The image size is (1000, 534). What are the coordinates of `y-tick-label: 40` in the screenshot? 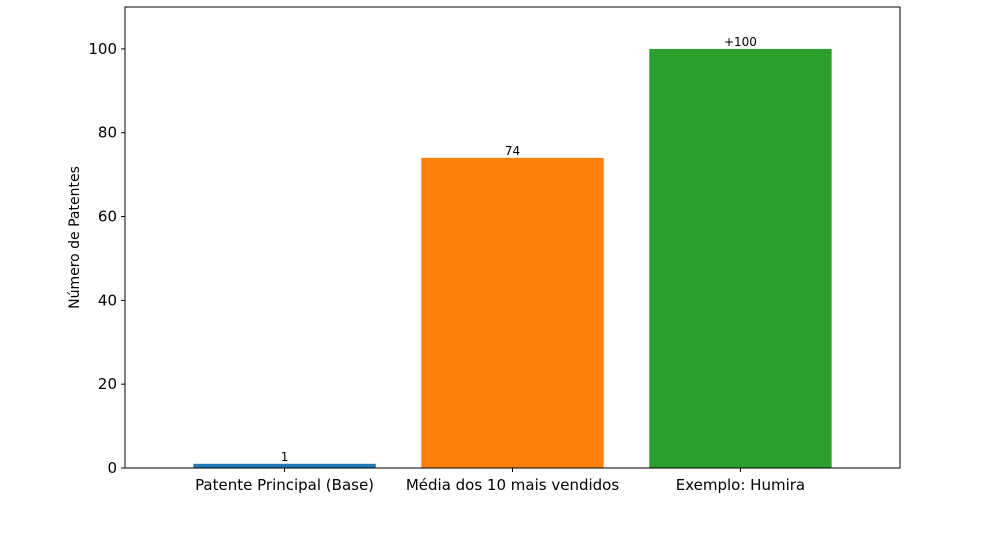 It's located at (107, 300).